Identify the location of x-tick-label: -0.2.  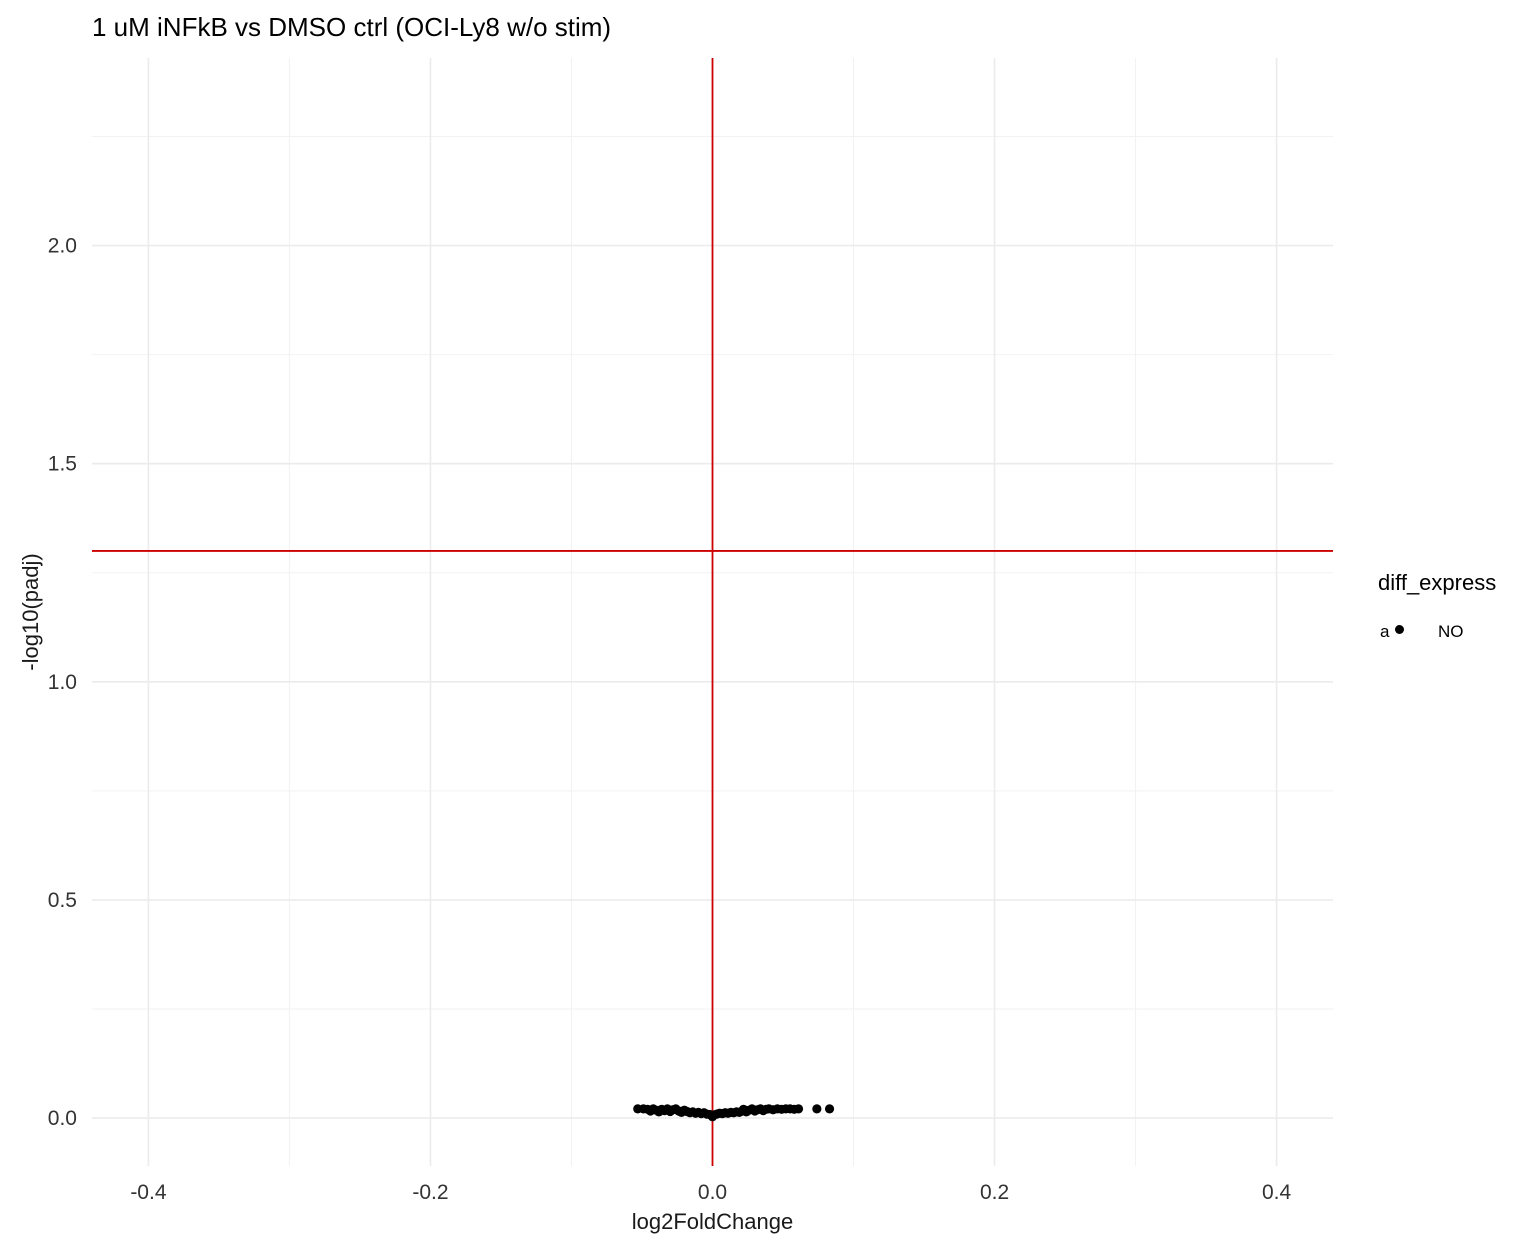
(430, 1192).